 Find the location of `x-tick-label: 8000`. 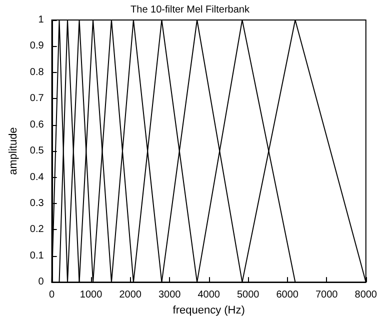

x-tick-label: 8000 is located at coordinates (366, 295).